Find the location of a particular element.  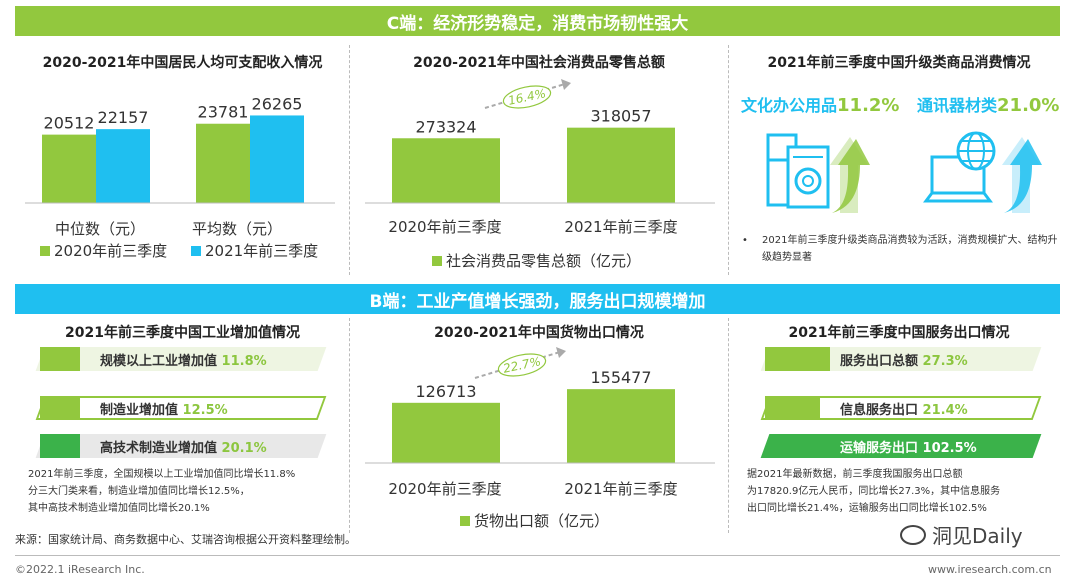

data-label: 273324 is located at coordinates (445, 126).